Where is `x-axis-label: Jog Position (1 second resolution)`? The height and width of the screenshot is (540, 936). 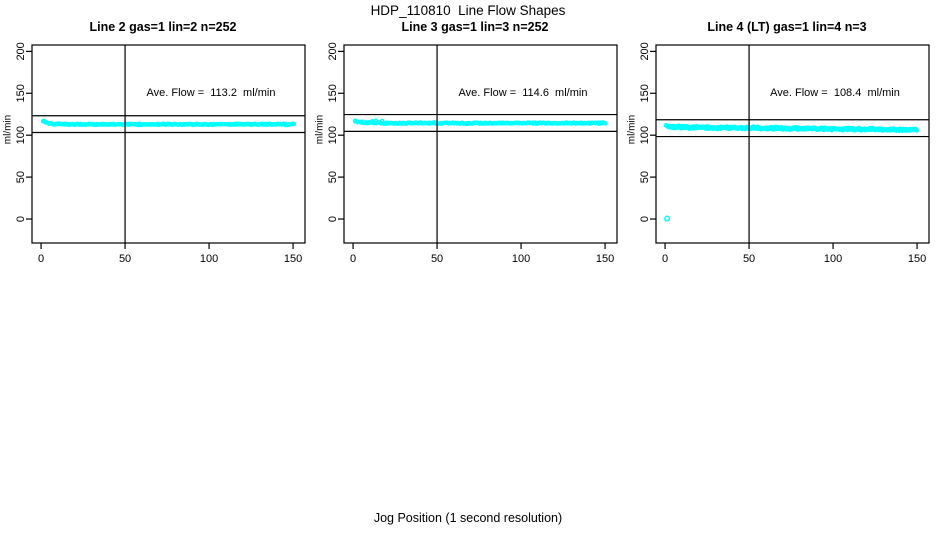
x-axis-label: Jog Position (1 second resolution) is located at coordinates (468, 518).